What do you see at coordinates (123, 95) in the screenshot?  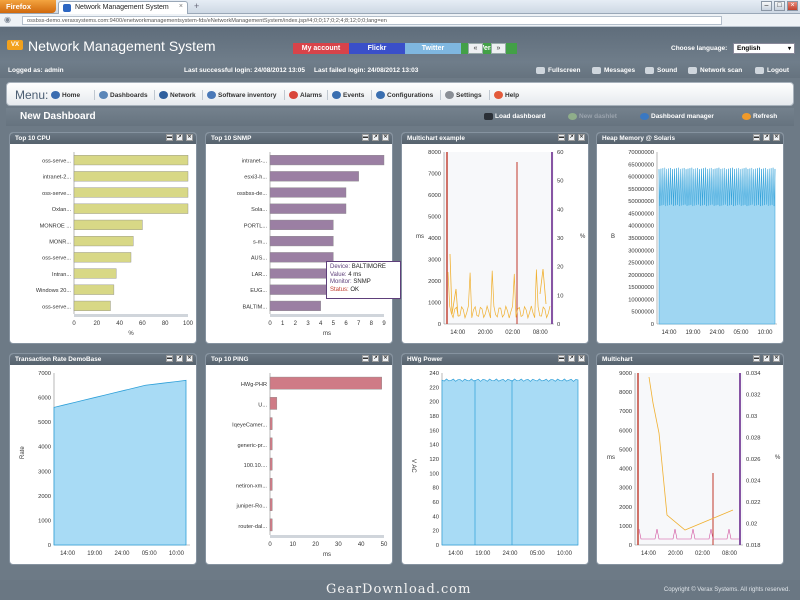 I see `menu-item-dashboards: Dashboards` at bounding box center [123, 95].